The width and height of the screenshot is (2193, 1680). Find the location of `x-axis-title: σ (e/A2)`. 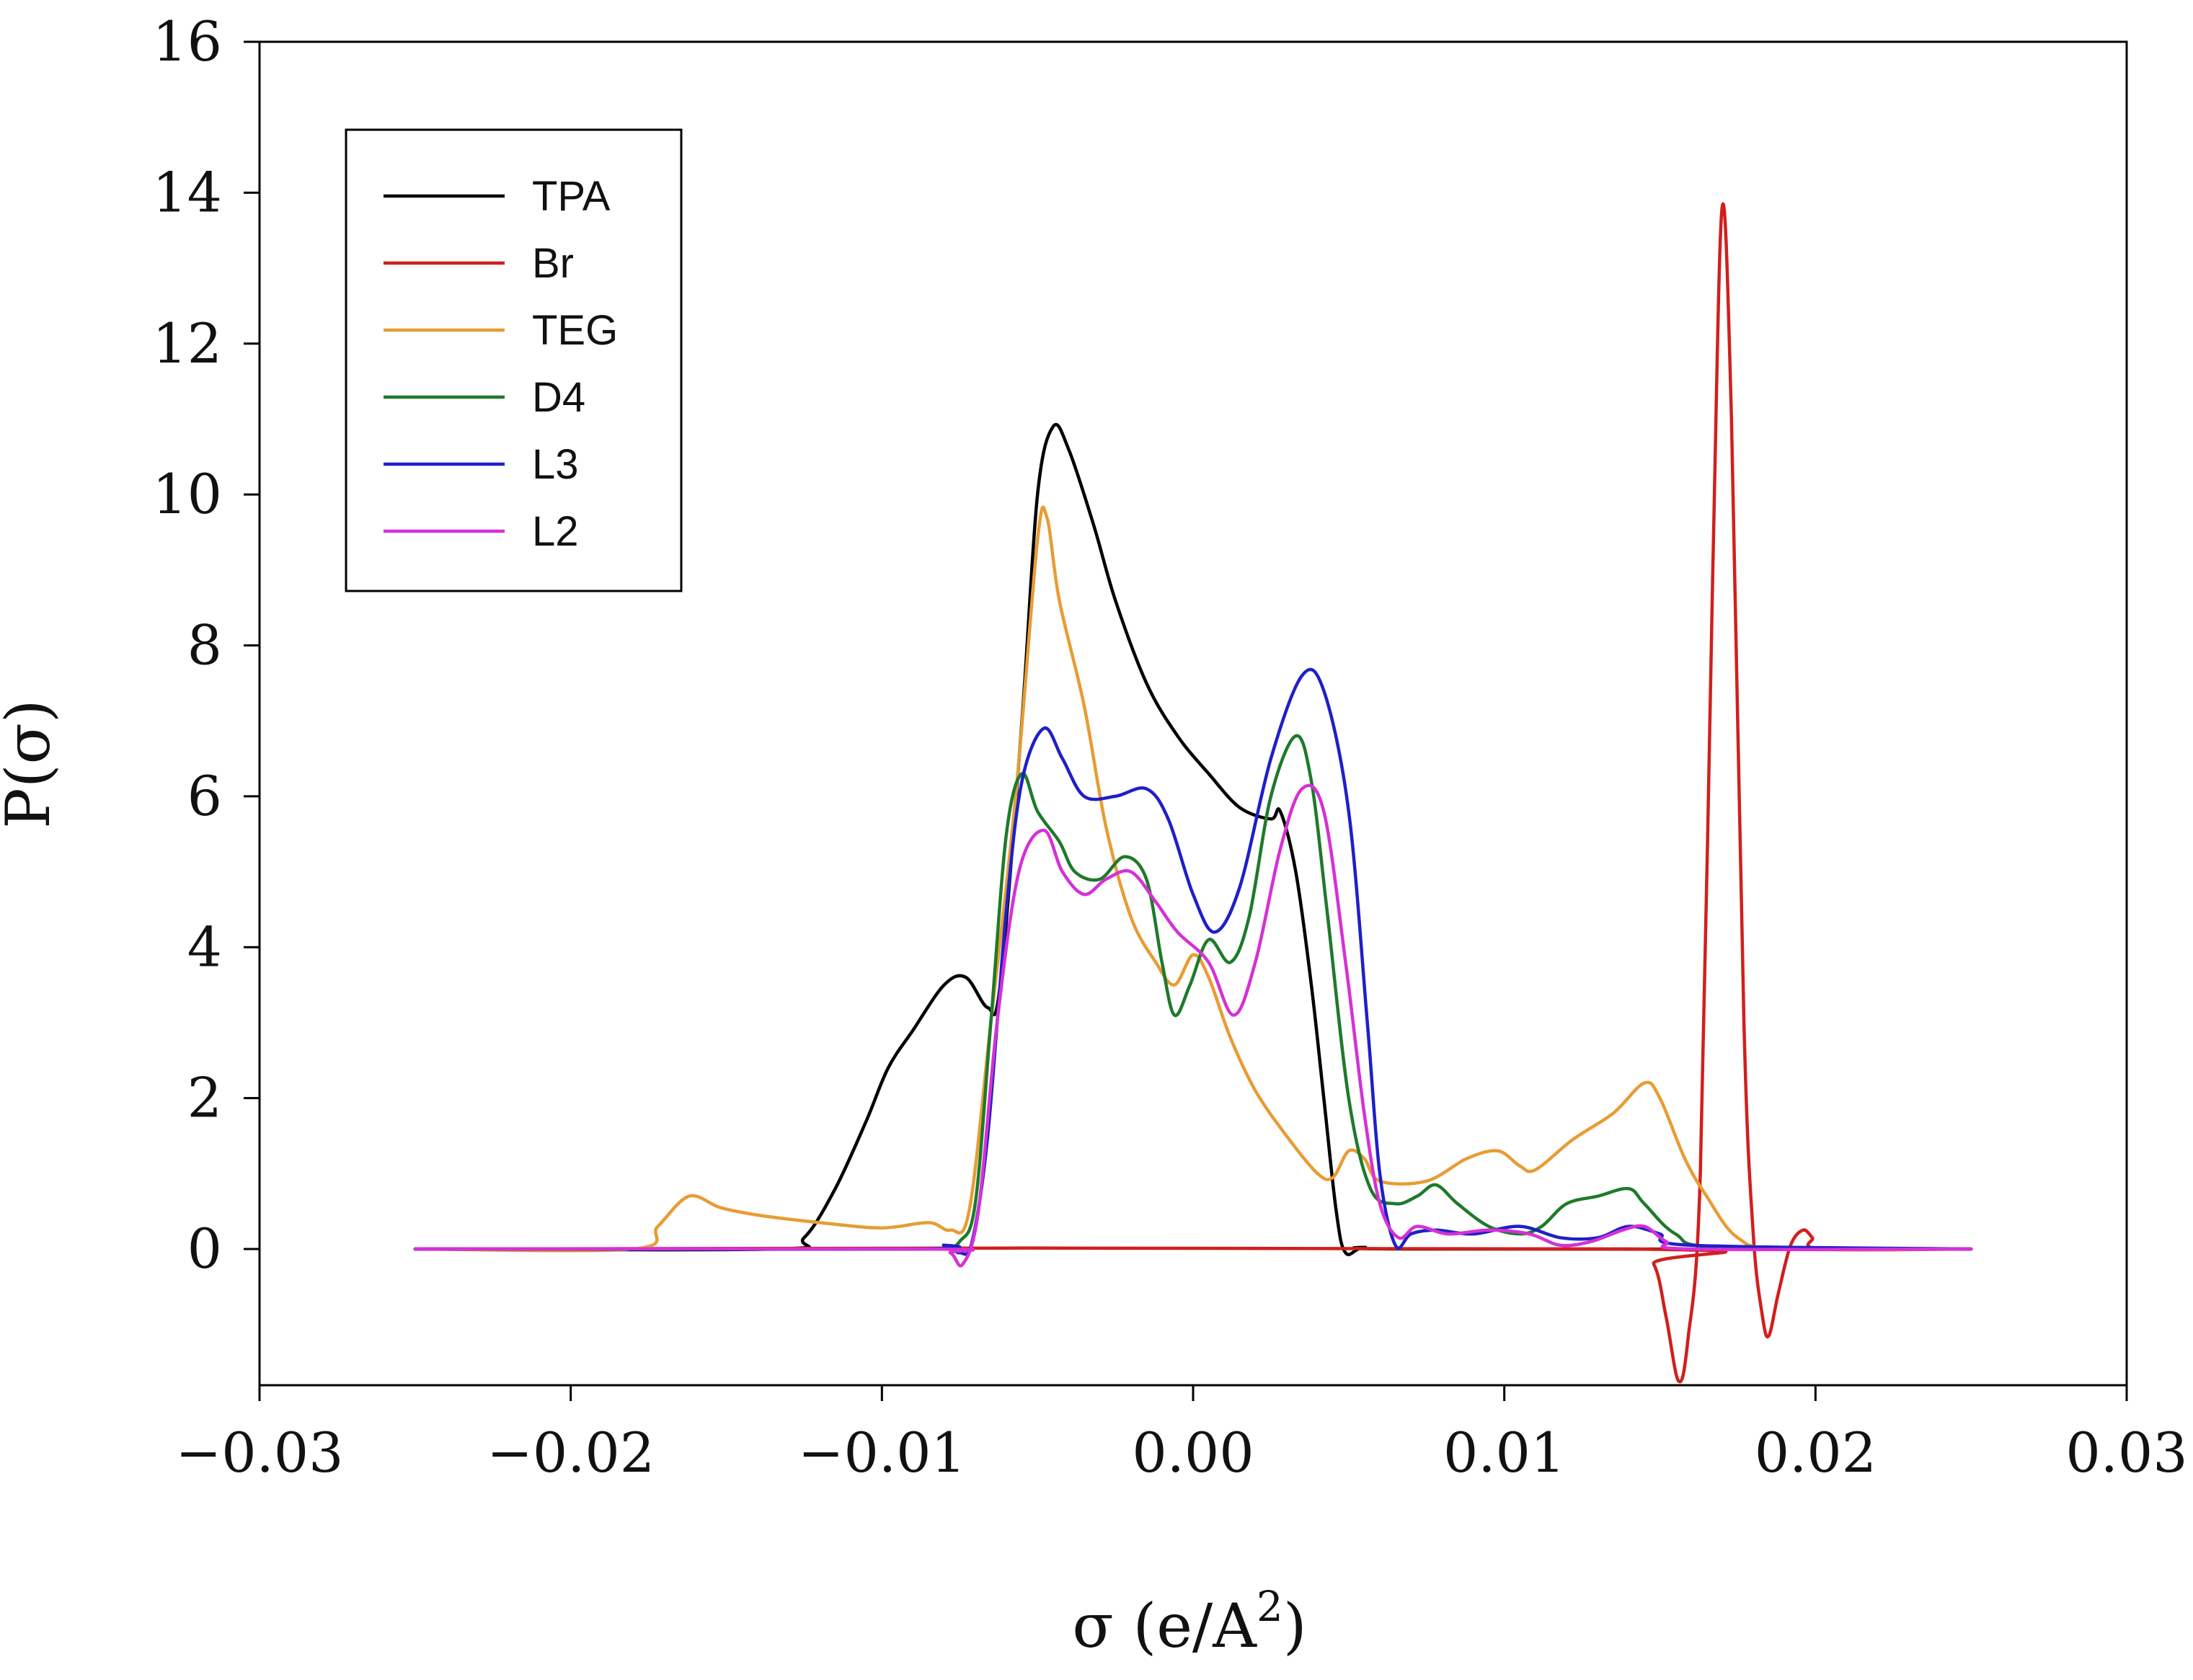

x-axis-title: σ (e/A2) is located at coordinates (1189, 1621).